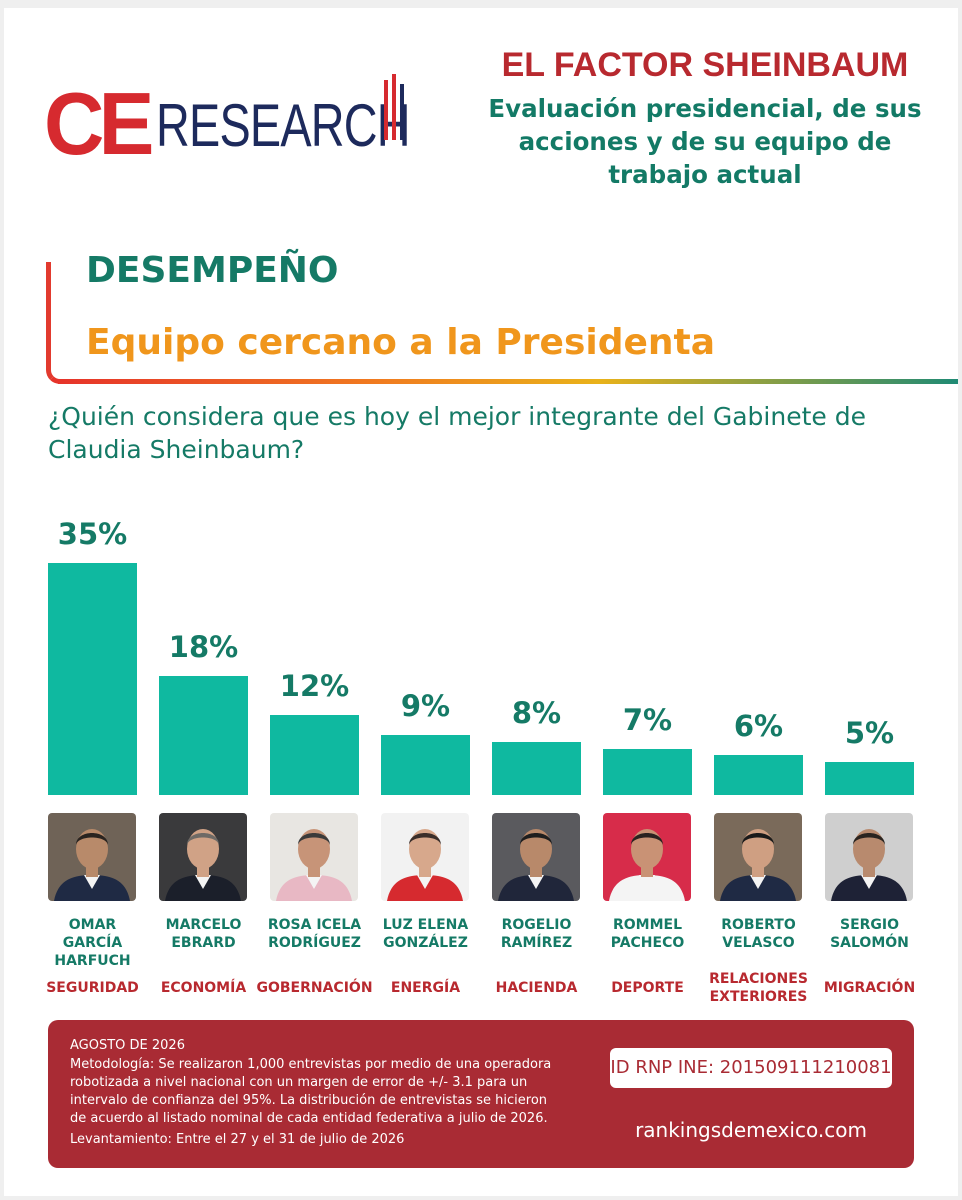  I want to click on section-label: DESEMPEÑO, so click(212, 270).